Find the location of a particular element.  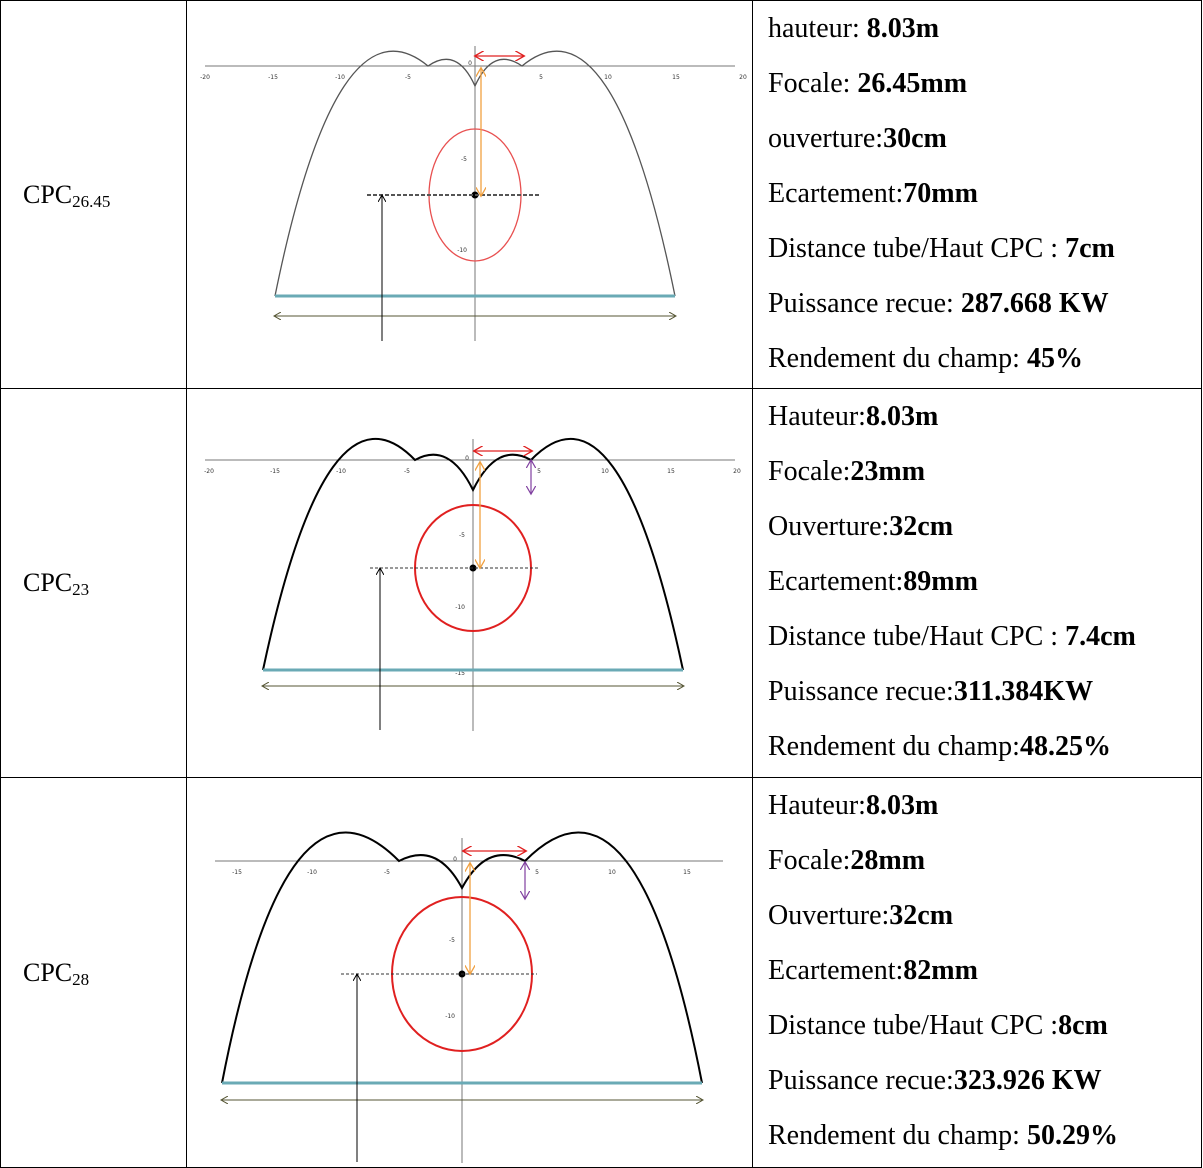

y-tick-labels: -5 -10 -15 is located at coordinates (460, 604).